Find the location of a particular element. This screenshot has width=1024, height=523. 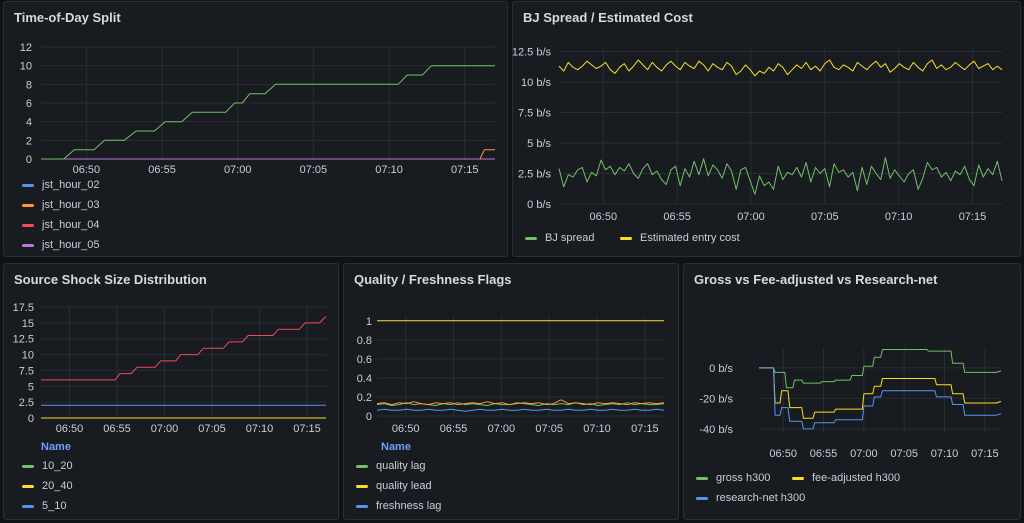

series-line-estimated-entry-cost is located at coordinates (780, 68).